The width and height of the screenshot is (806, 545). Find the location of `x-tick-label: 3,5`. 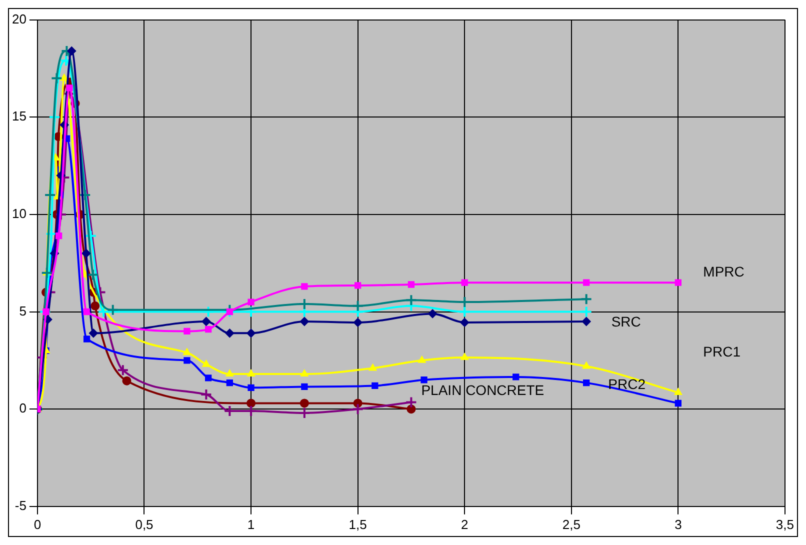

x-tick-label: 3,5 is located at coordinates (785, 524).